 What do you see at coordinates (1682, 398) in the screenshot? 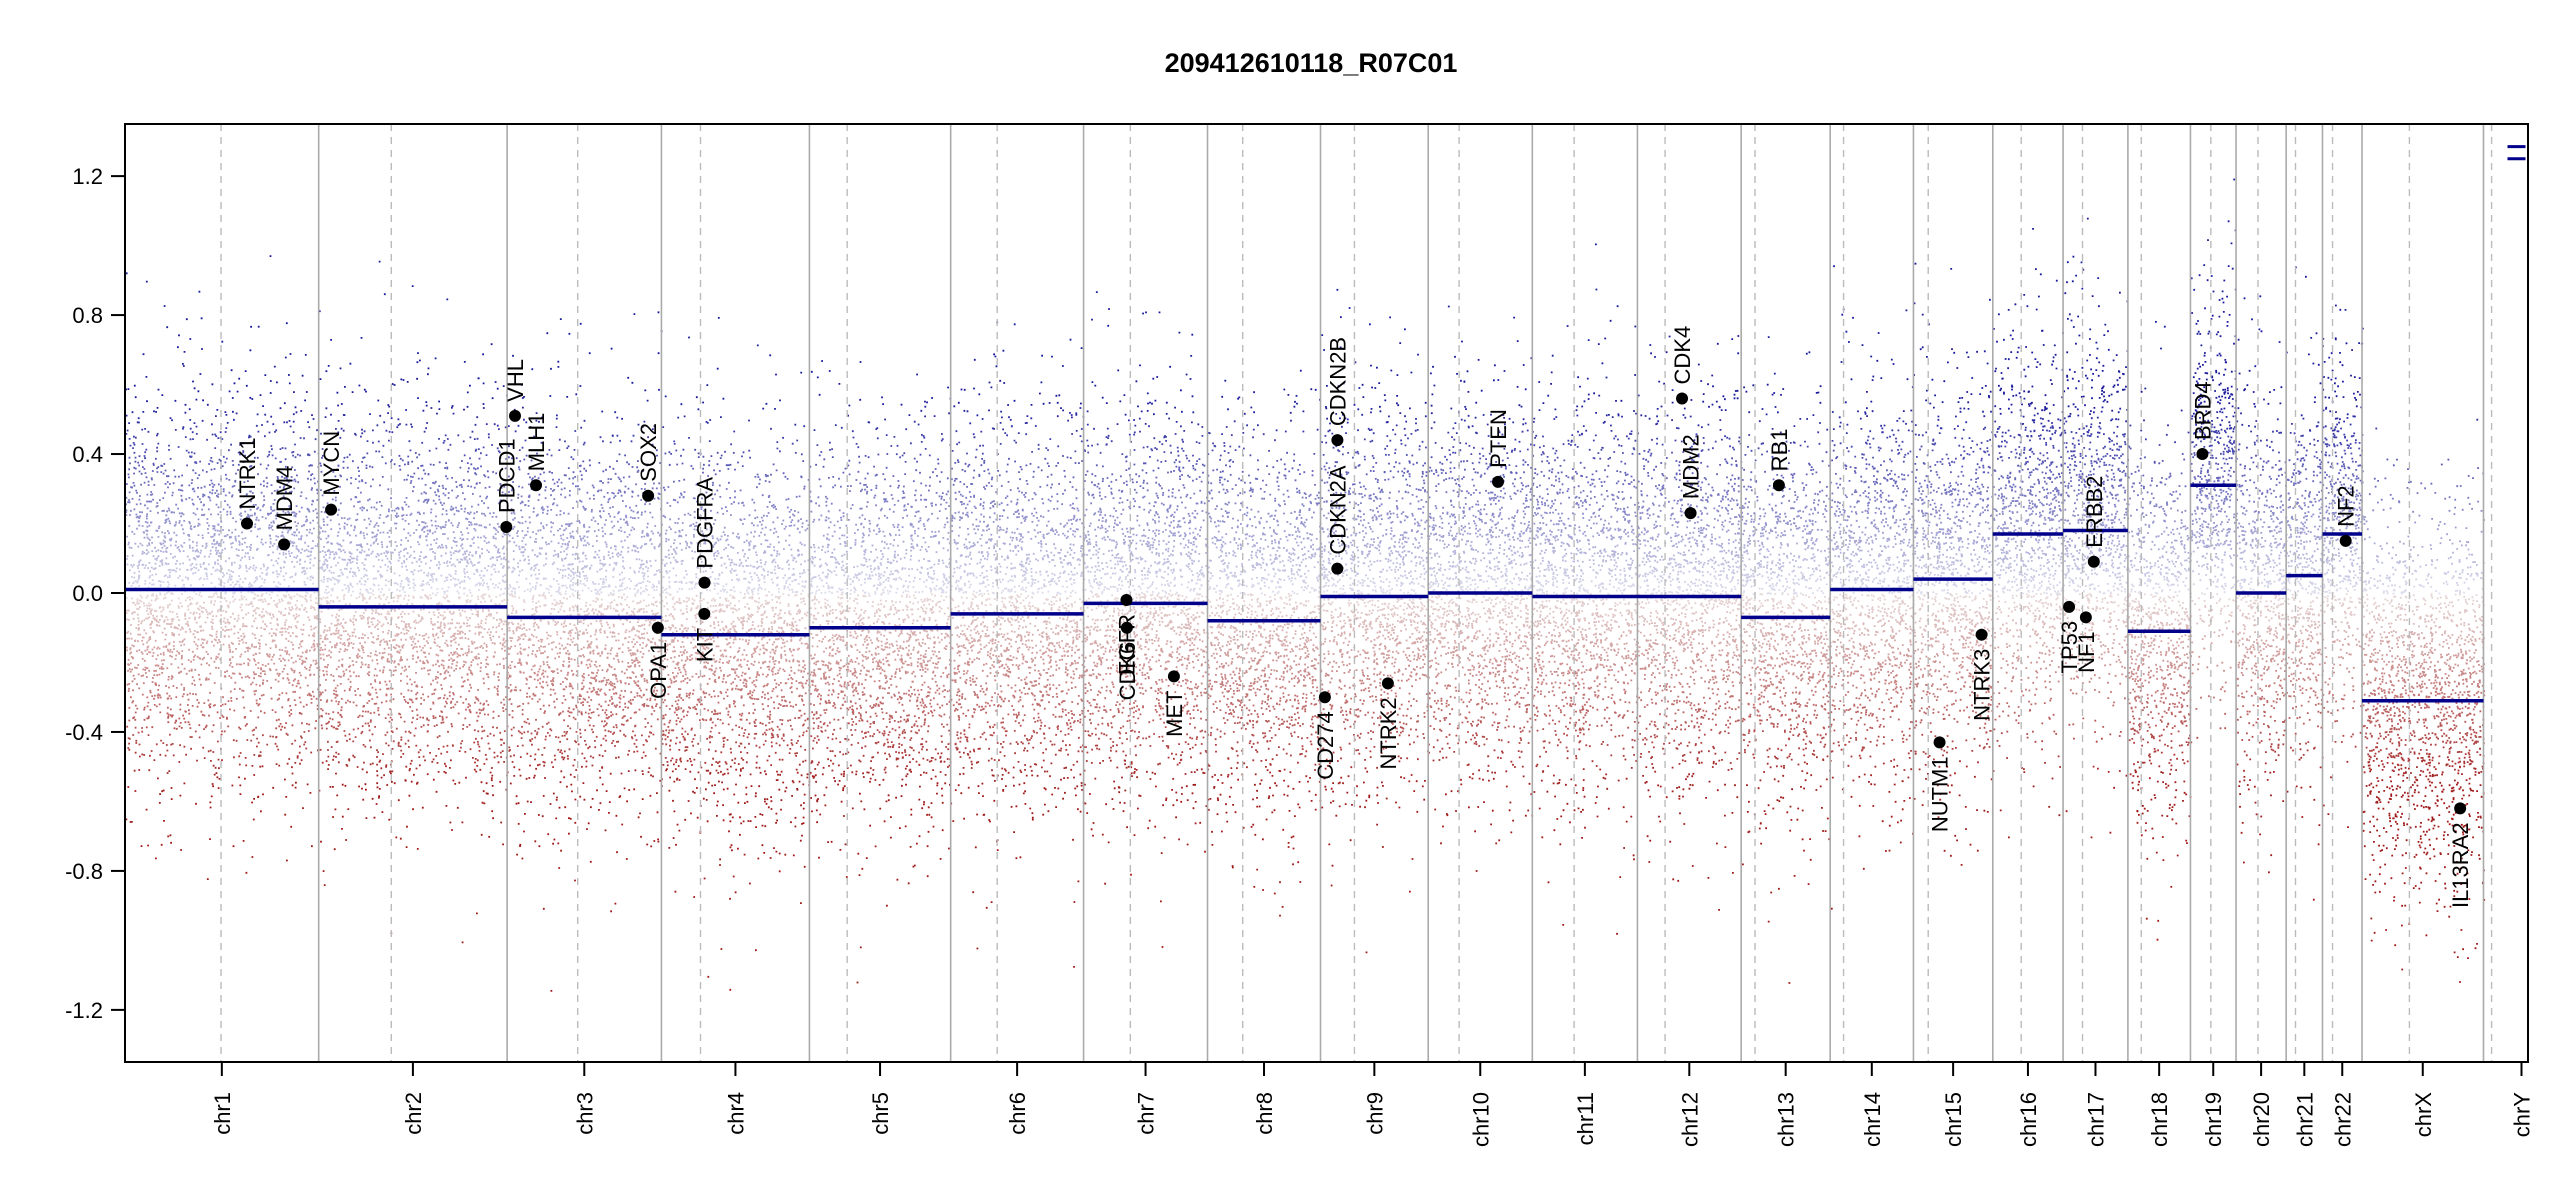
I see `gene-marker-cdk4` at bounding box center [1682, 398].